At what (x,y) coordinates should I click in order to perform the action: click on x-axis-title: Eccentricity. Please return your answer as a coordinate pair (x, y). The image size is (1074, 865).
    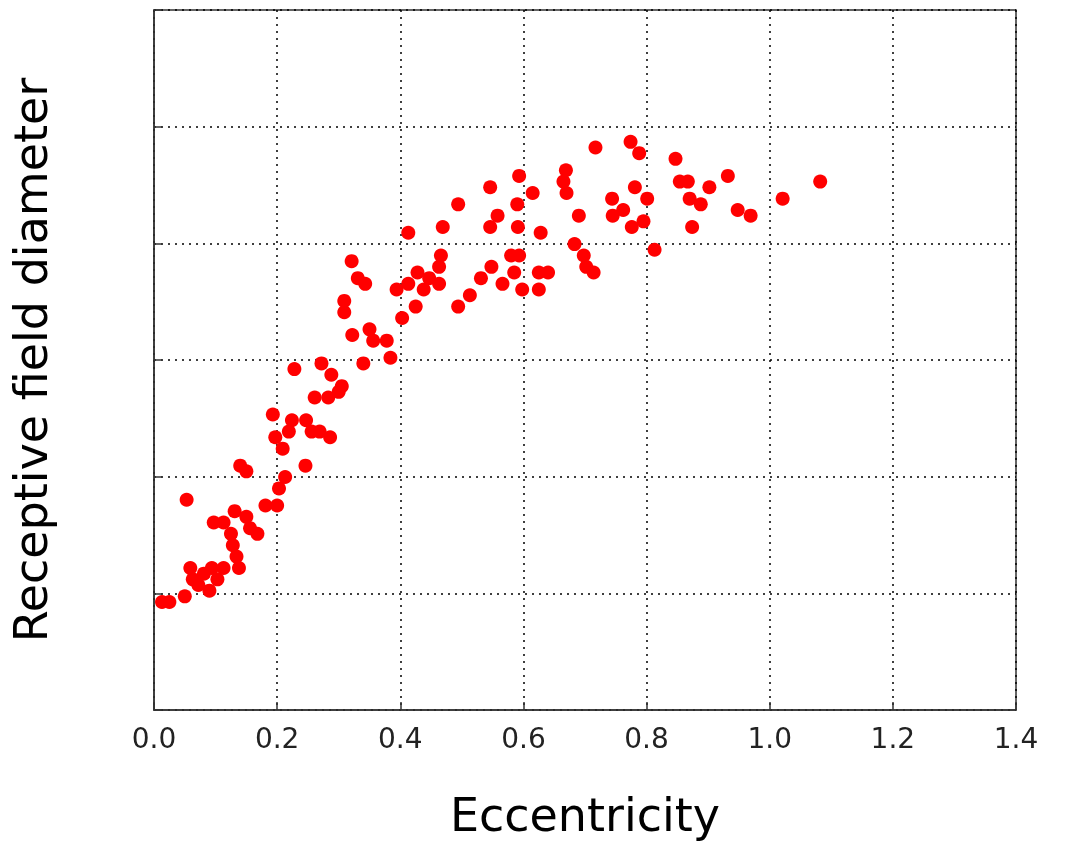
    Looking at the image, I should click on (585, 815).